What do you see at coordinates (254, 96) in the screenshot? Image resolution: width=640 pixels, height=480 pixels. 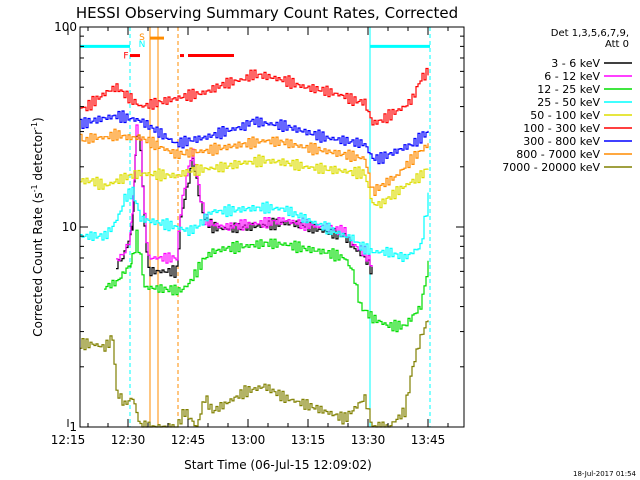 I see `series-line-100-300-kev` at bounding box center [254, 96].